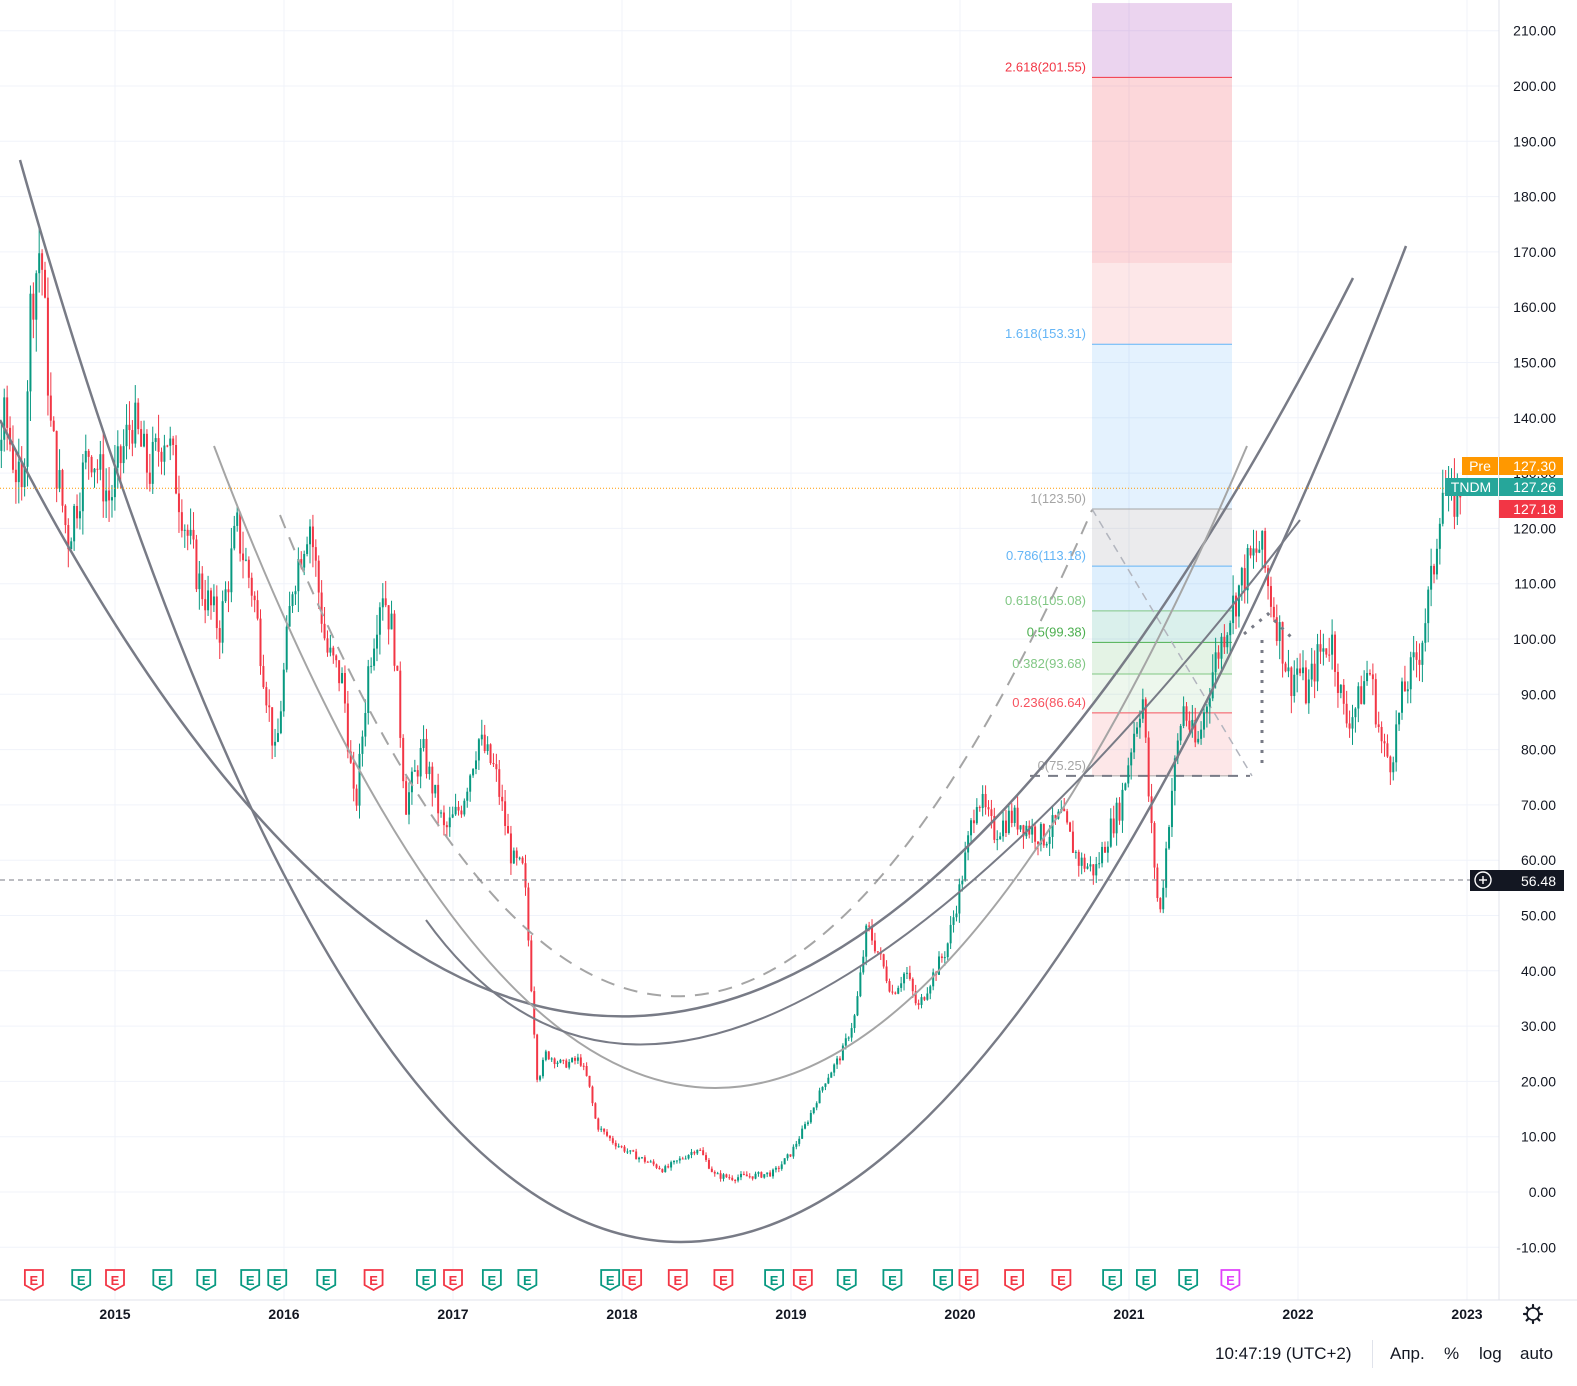  What do you see at coordinates (1537, 1353) in the screenshot?
I see `auto-scale-button: auto` at bounding box center [1537, 1353].